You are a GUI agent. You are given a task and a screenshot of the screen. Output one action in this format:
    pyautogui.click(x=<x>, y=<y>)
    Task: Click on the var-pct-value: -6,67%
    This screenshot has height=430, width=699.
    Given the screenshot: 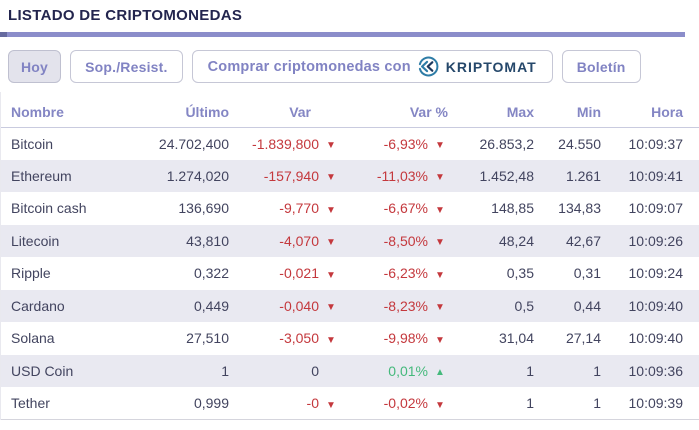 What is the action you would take?
    pyautogui.click(x=405, y=208)
    